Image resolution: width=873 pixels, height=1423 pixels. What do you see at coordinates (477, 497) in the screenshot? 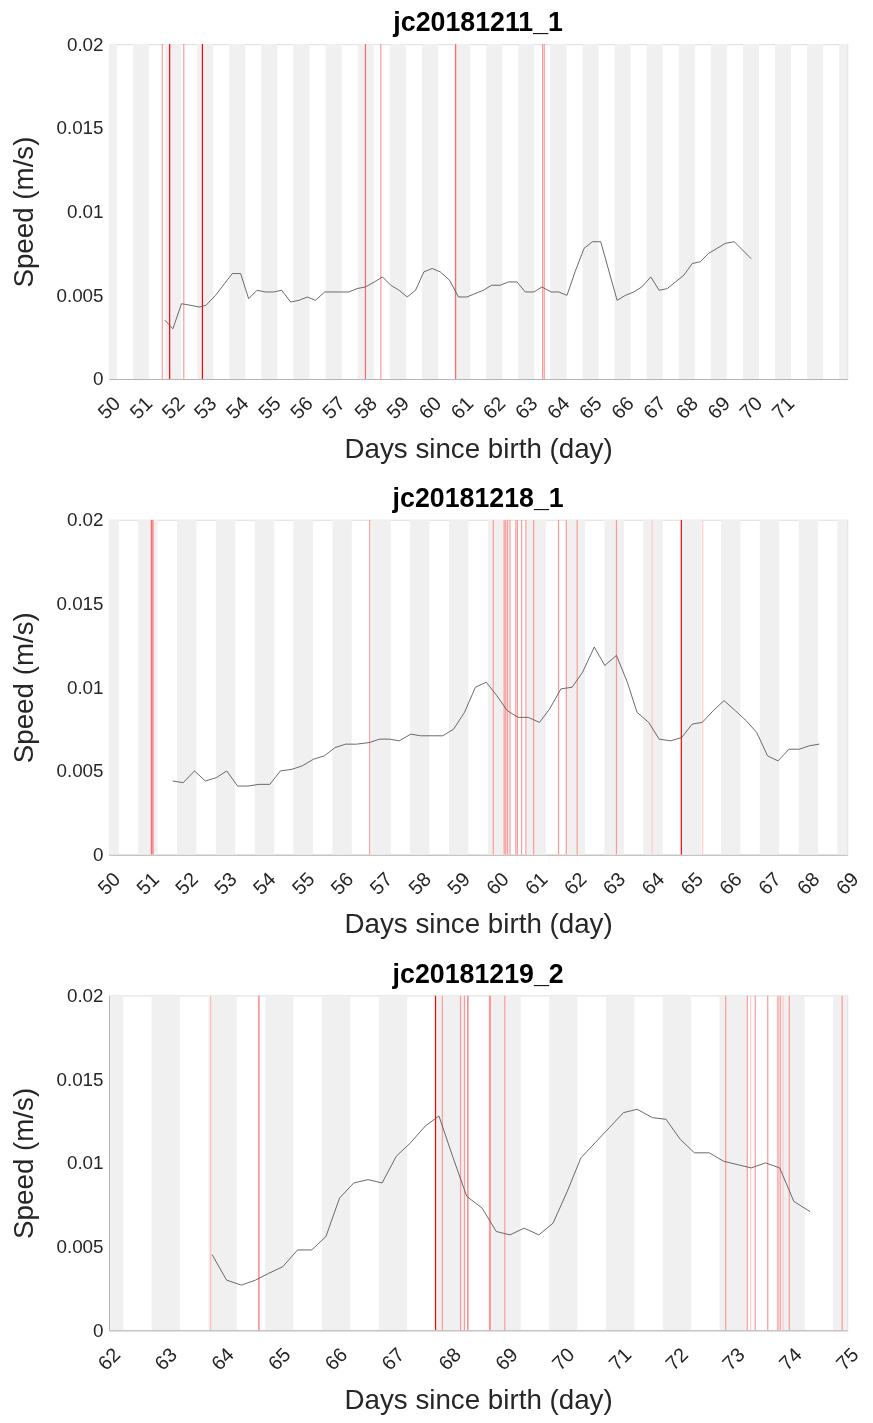
I see `chart-title: jc20181218_1` at bounding box center [477, 497].